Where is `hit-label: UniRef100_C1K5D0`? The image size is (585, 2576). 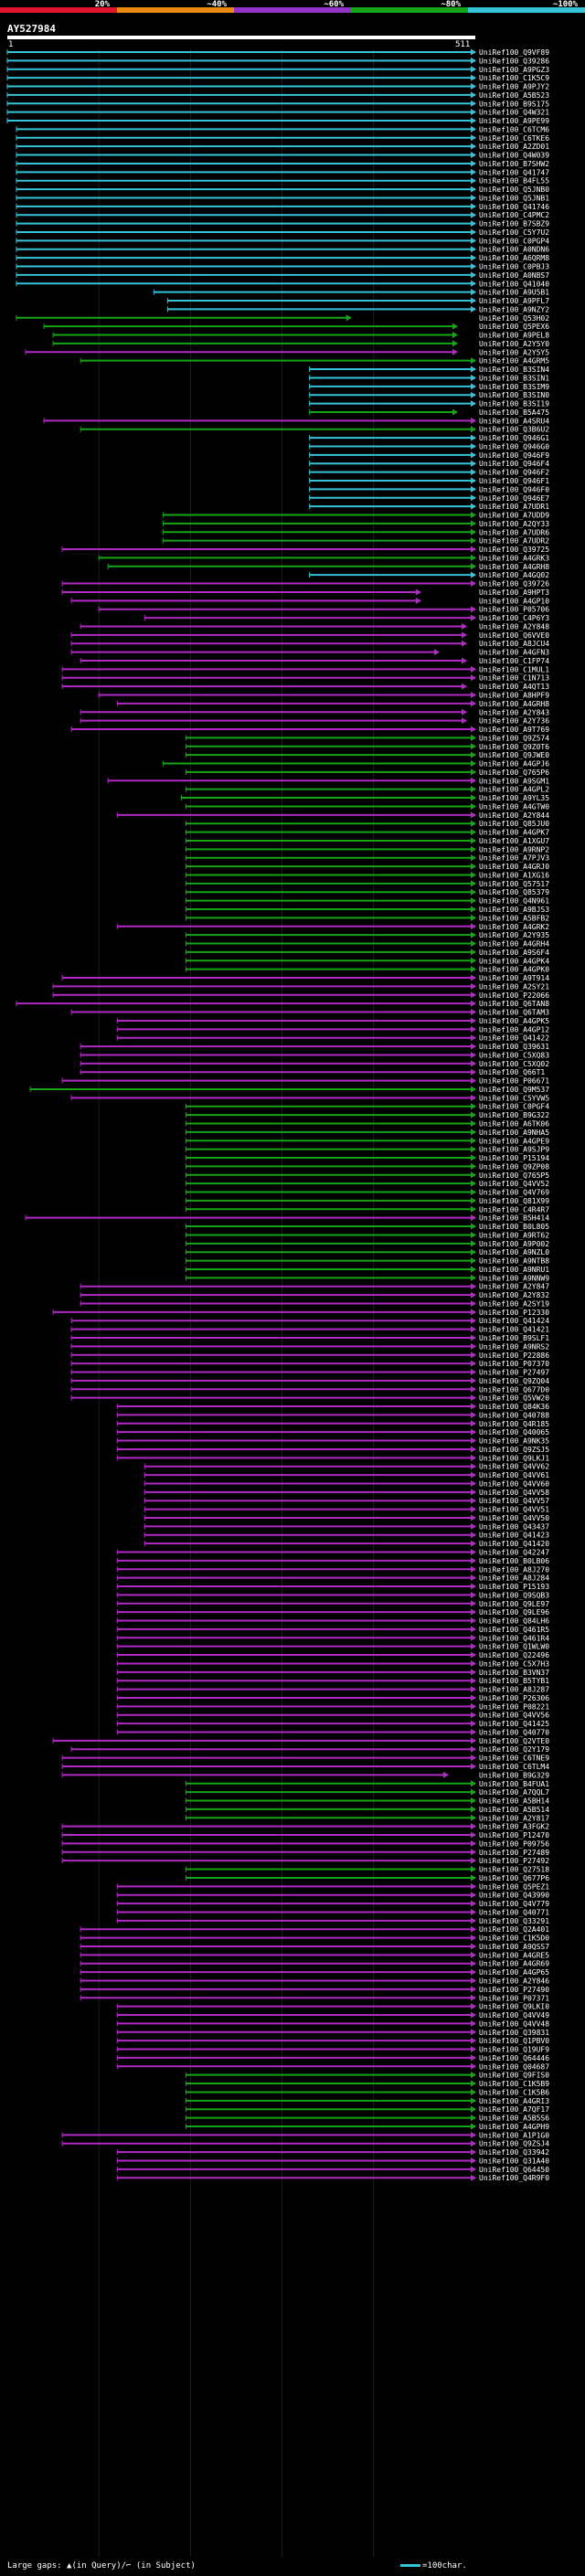 hit-label: UniRef100_C1K5D0 is located at coordinates (514, 1939).